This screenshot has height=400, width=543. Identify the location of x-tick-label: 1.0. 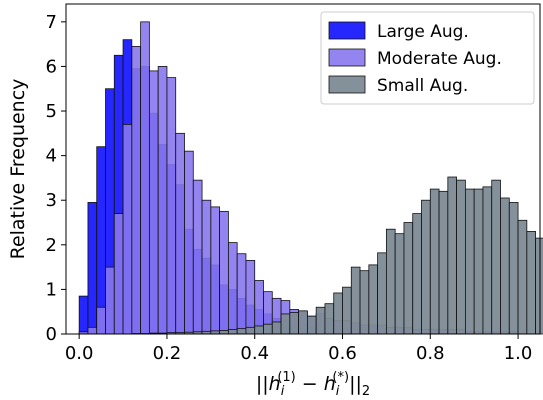
(518, 353).